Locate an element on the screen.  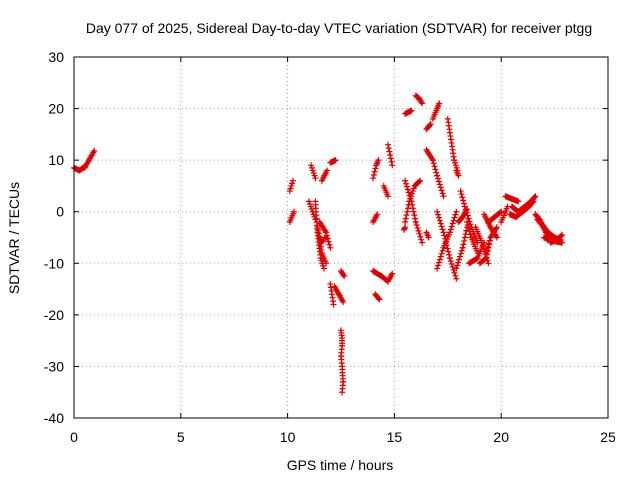
data-series-c07 is located at coordinates (324, 175).